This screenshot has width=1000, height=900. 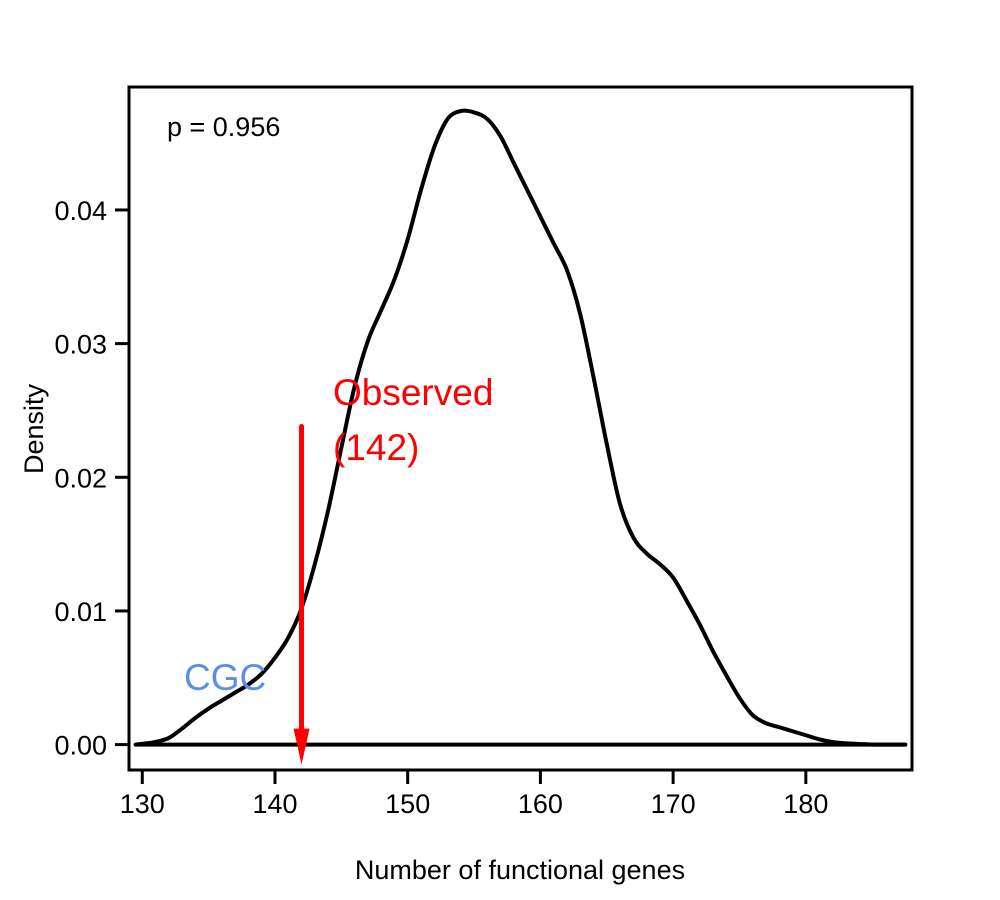 What do you see at coordinates (474, 794) in the screenshot?
I see `x-axis: 130 140 150 160 170 180` at bounding box center [474, 794].